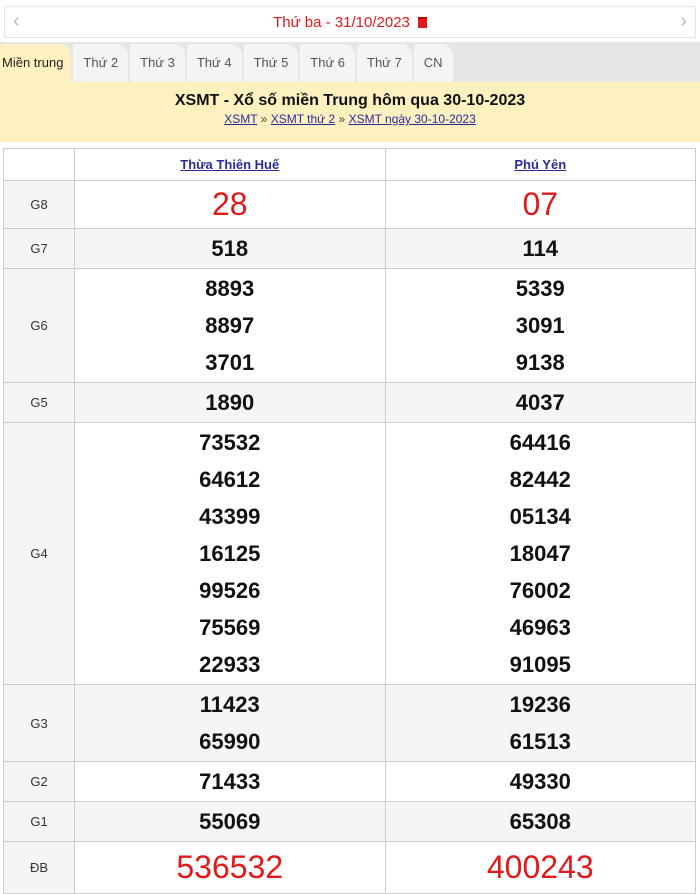 Image resolution: width=700 pixels, height=894 pixels. Describe the element at coordinates (683, 21) in the screenshot. I see `next-day-button: ›` at that location.